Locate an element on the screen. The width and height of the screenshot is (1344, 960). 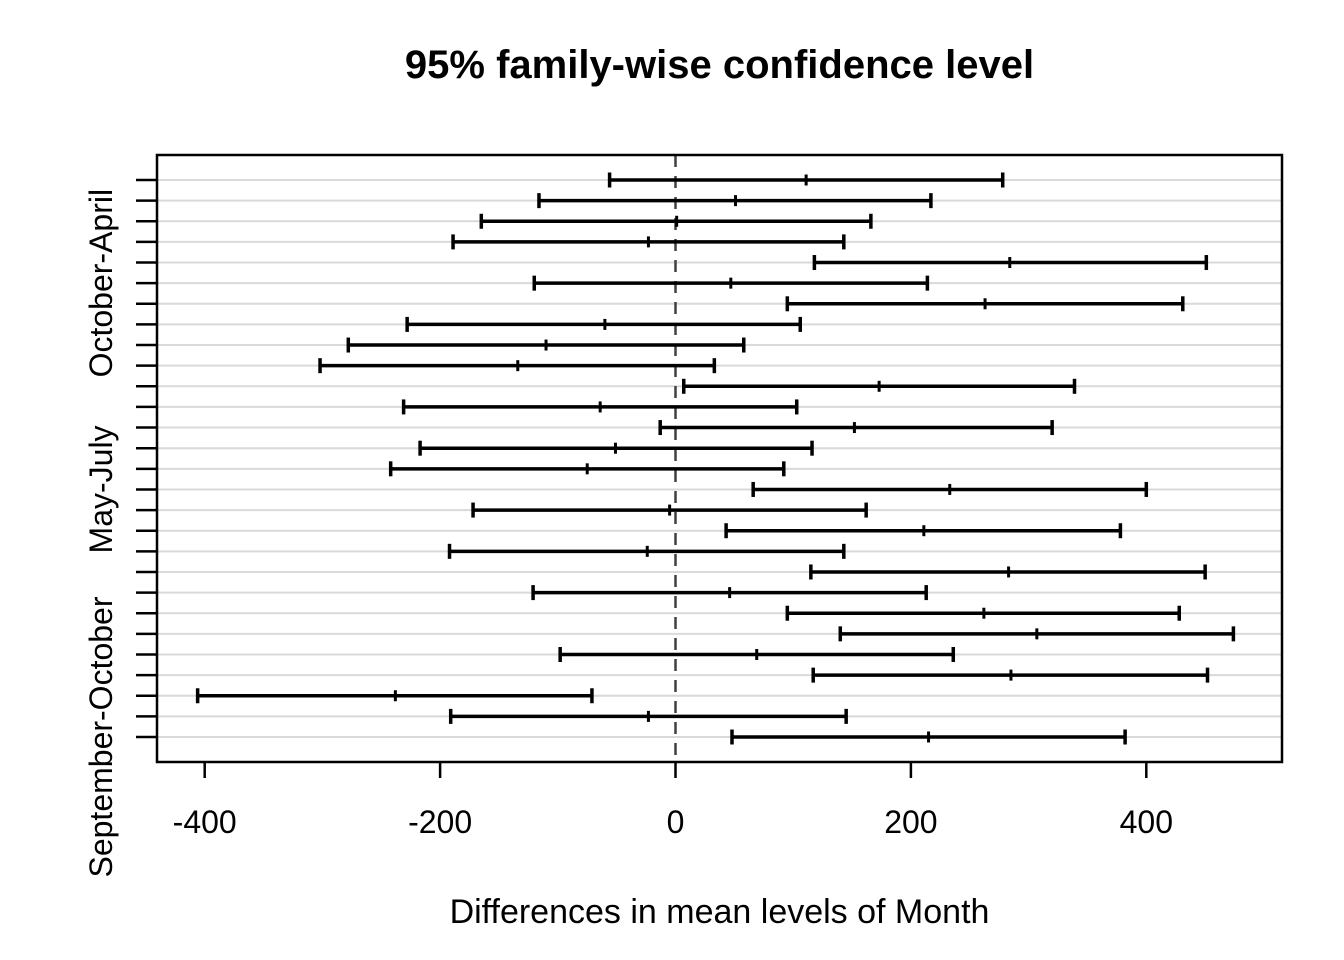
y-axis-label: October-April is located at coordinates (101, 283).